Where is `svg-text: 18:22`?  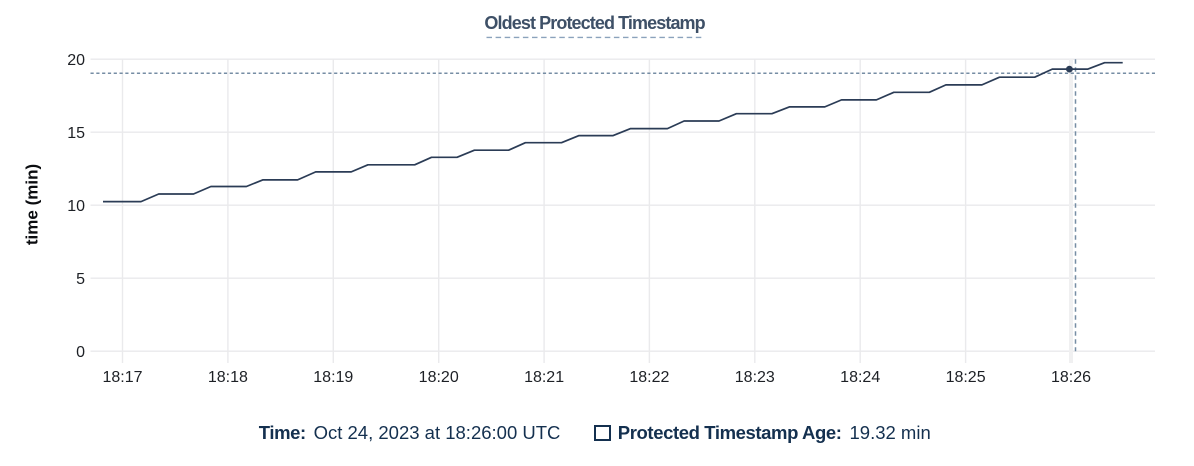
svg-text: 18:22 is located at coordinates (649, 377).